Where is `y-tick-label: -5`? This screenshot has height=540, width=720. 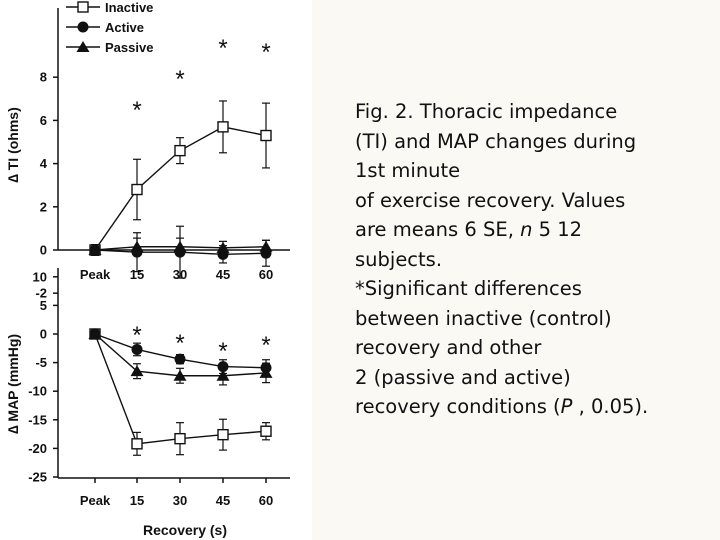
y-tick-label: -5 is located at coordinates (41, 362).